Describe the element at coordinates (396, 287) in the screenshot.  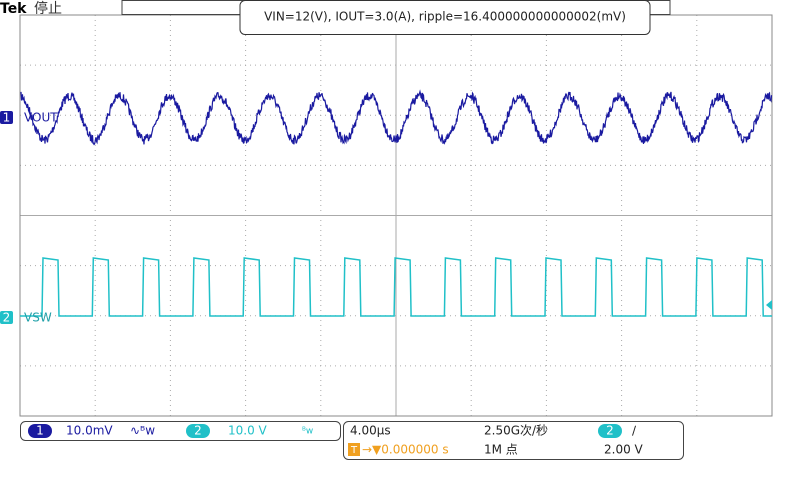
I see `ch2-waveform` at that location.